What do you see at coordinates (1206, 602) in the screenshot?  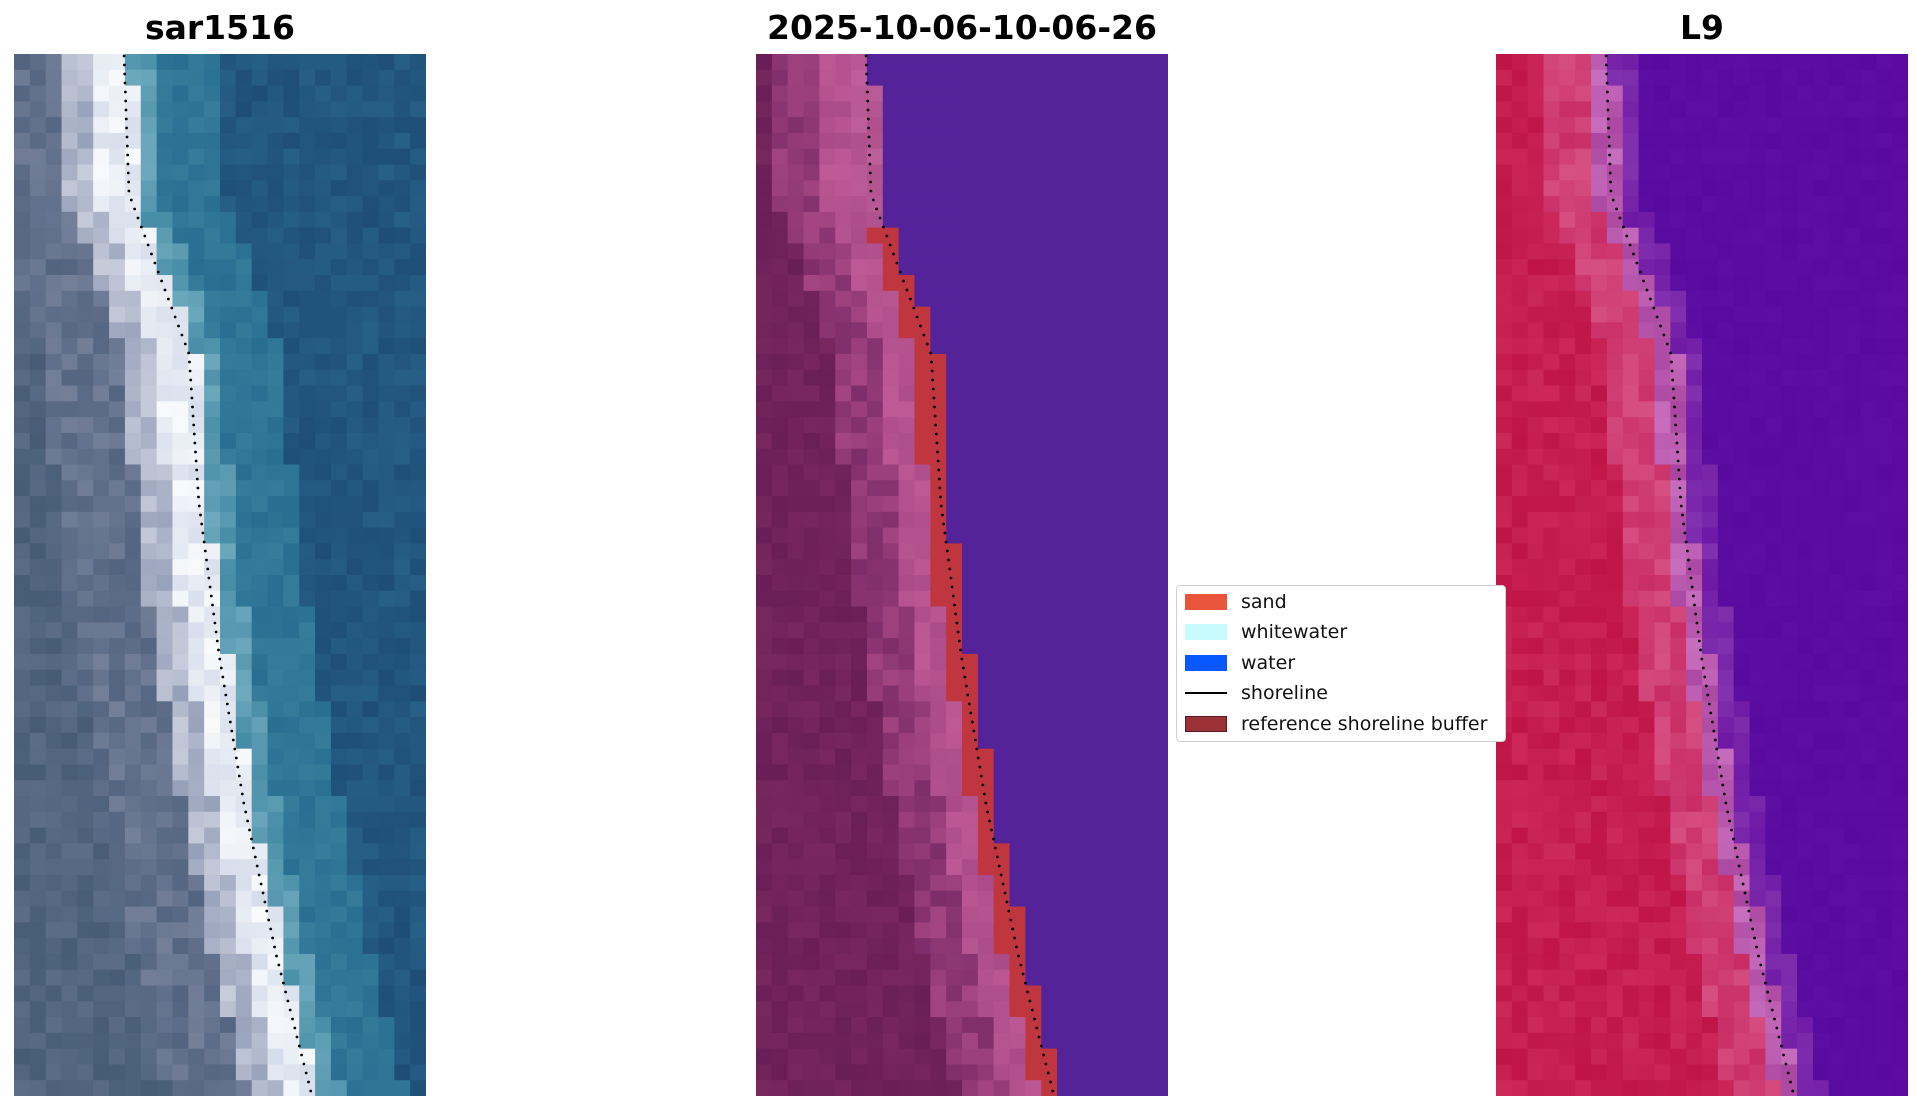 I see `sand-swatch` at bounding box center [1206, 602].